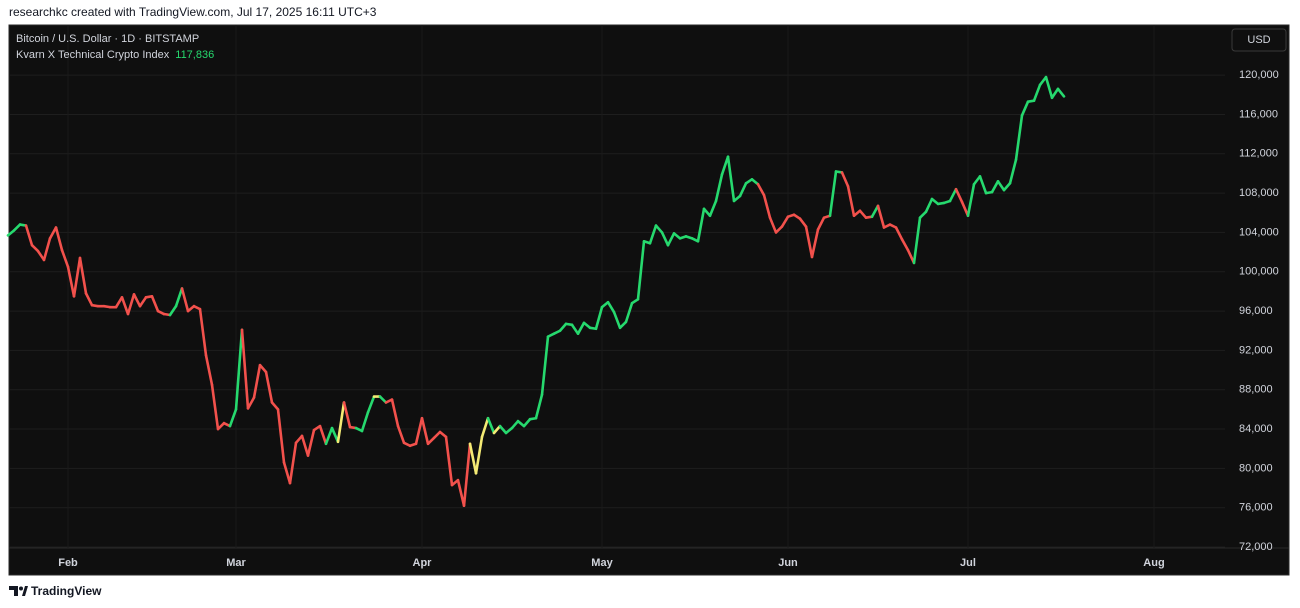 Image resolution: width=1300 pixels, height=608 pixels. I want to click on y-tick-label: 84,000, so click(1256, 429).